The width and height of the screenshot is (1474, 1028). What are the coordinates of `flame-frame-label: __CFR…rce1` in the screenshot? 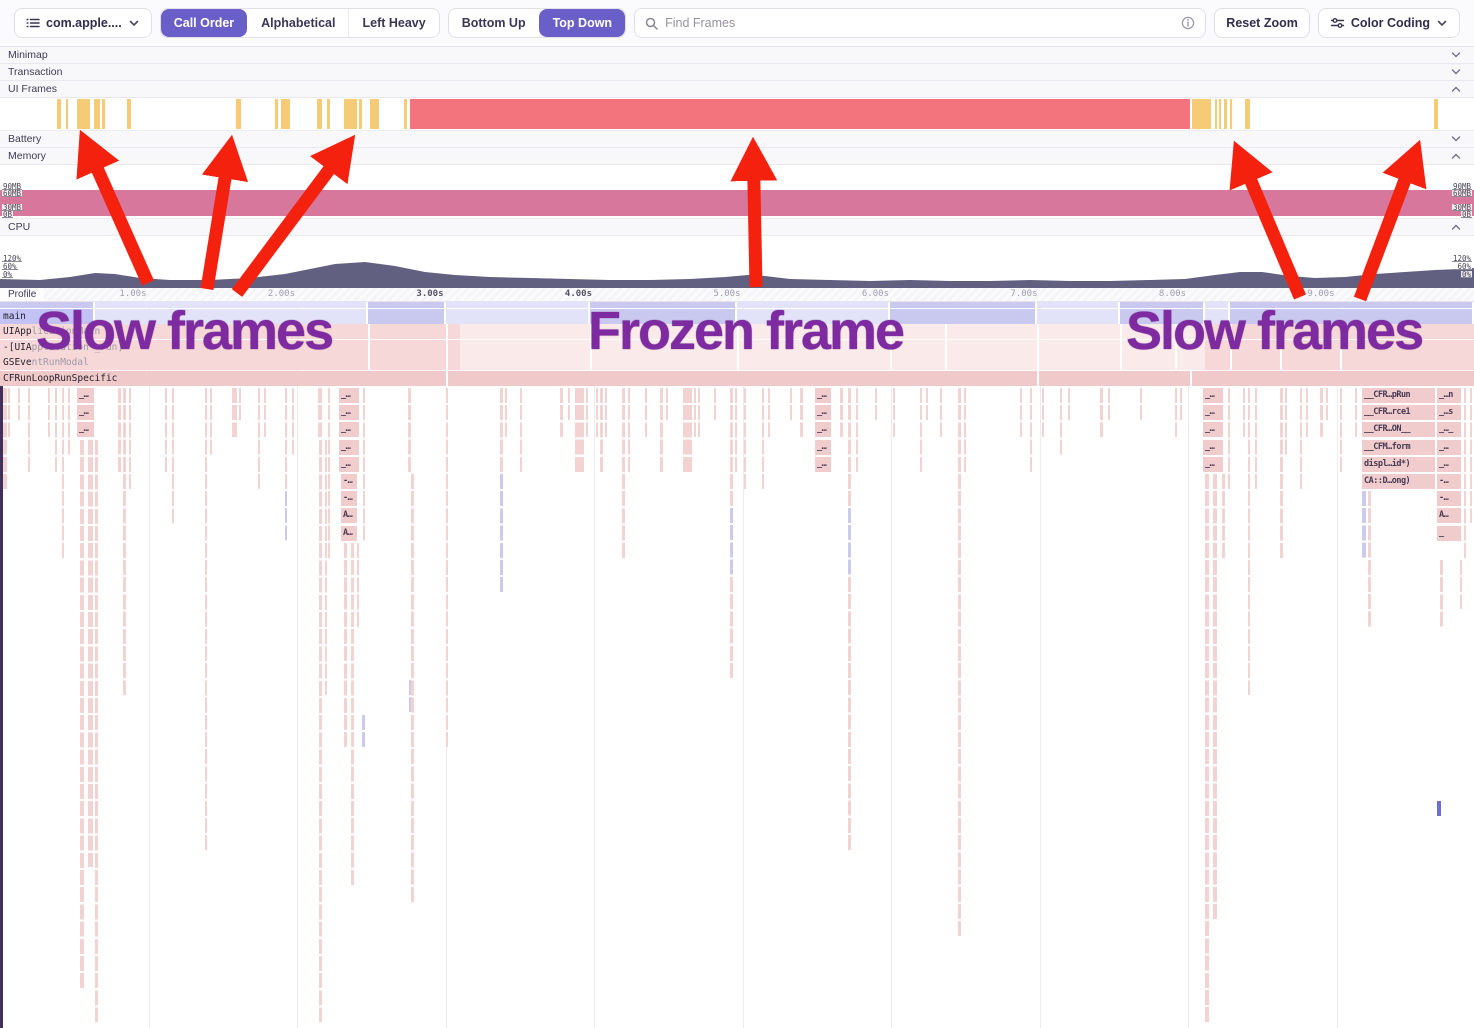 It's located at (1398, 413).